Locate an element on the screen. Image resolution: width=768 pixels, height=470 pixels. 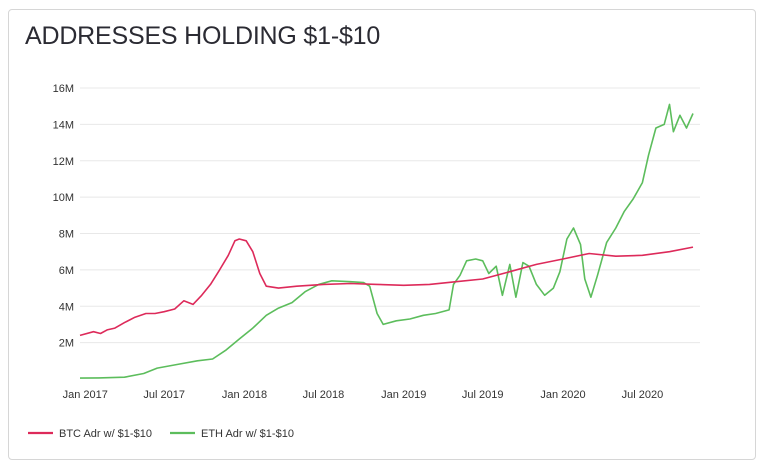
chart-title: ADDRESSES HOLDING $1-$10 is located at coordinates (203, 36).